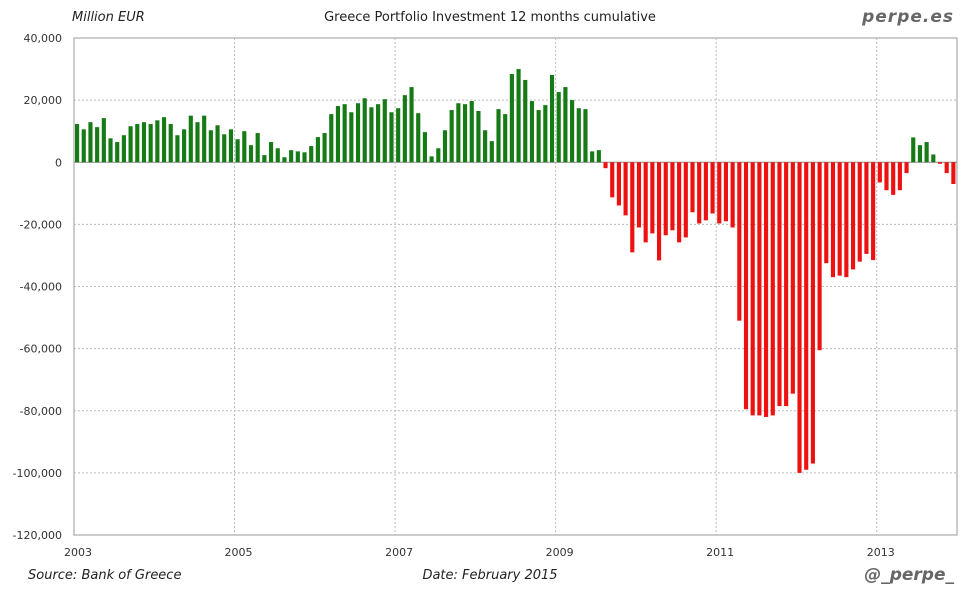 The width and height of the screenshot is (980, 600). I want to click on y-tick-label: -20,000, so click(41, 224).